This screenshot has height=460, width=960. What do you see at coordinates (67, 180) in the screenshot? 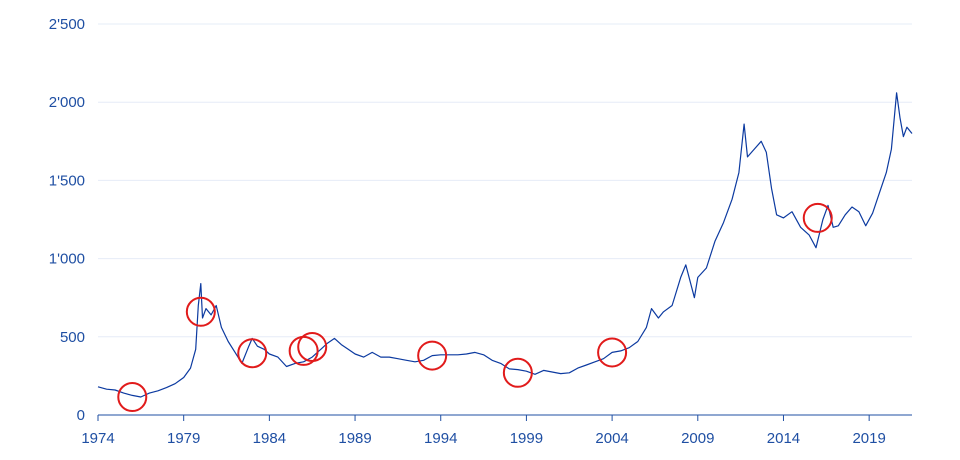
I see `y-tick-label: 1'500` at bounding box center [67, 180].